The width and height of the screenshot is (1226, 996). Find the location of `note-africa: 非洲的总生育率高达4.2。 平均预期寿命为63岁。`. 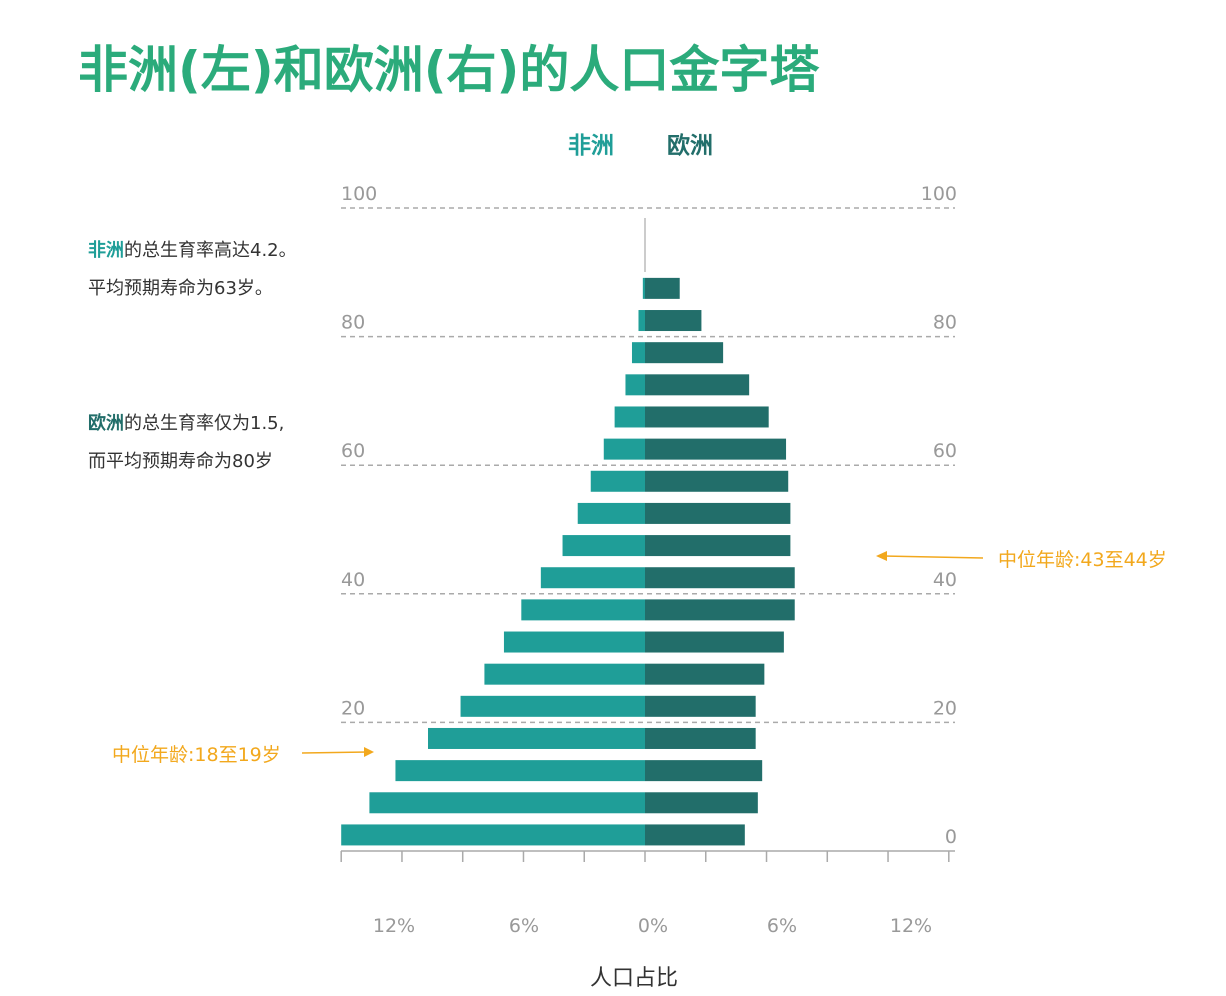

note-africa: 非洲的总生育率高达4.2。 平均预期寿命为63岁。 is located at coordinates (192, 270).